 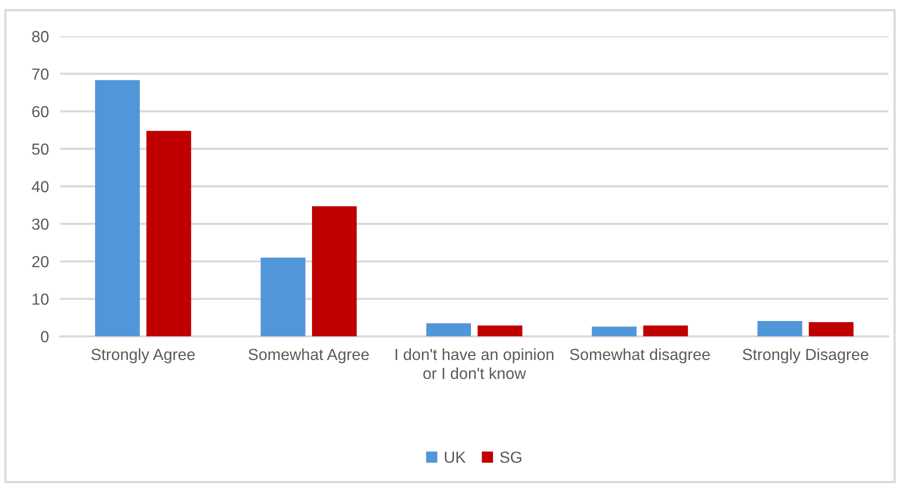 I want to click on x-tick-label: Somewhat Agree, so click(x=308, y=356).